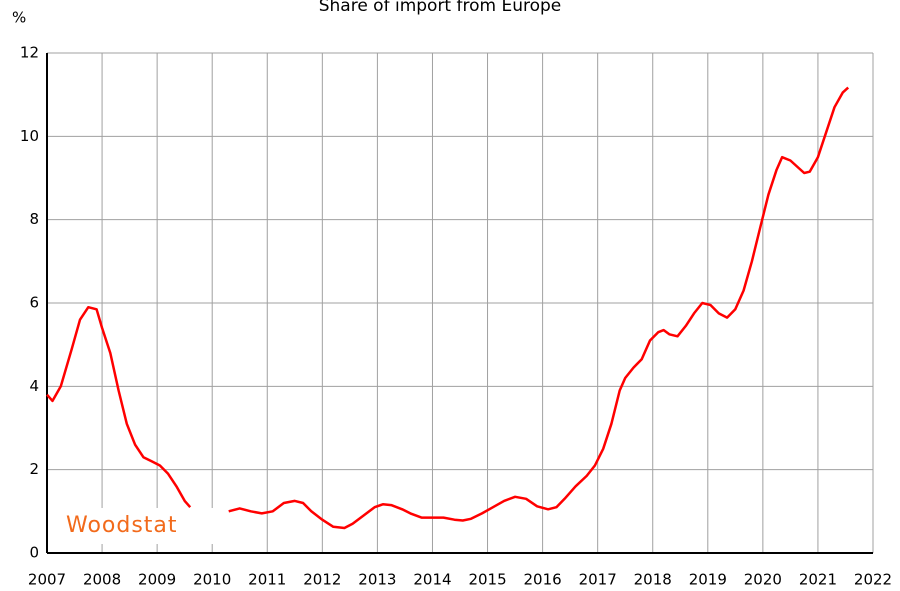 The width and height of the screenshot is (900, 591). What do you see at coordinates (377, 580) in the screenshot?
I see `x-tick-label: 2013` at bounding box center [377, 580].